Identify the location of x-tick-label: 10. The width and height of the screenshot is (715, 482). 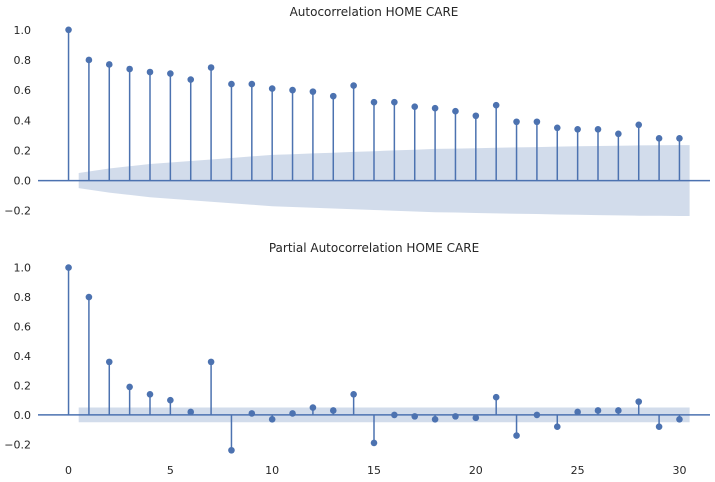
(272, 470).